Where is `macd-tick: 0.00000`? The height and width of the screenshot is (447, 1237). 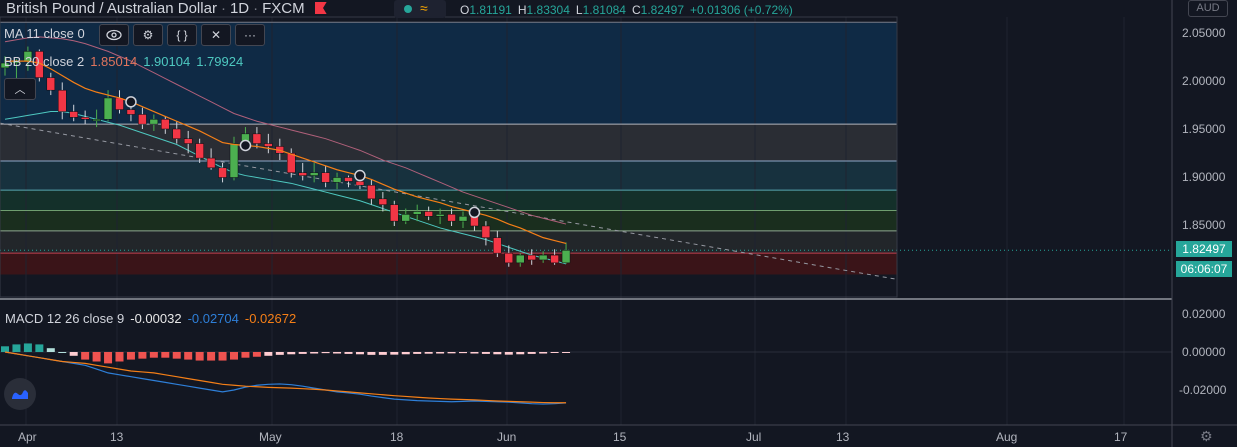 macd-tick: 0.00000 is located at coordinates (1204, 352).